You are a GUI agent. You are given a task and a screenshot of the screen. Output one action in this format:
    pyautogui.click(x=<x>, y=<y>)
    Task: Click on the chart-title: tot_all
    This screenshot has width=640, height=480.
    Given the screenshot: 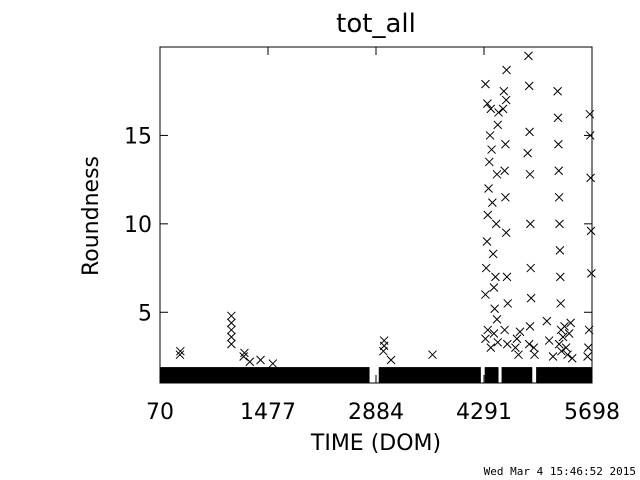 What is the action you would take?
    pyautogui.click(x=376, y=24)
    